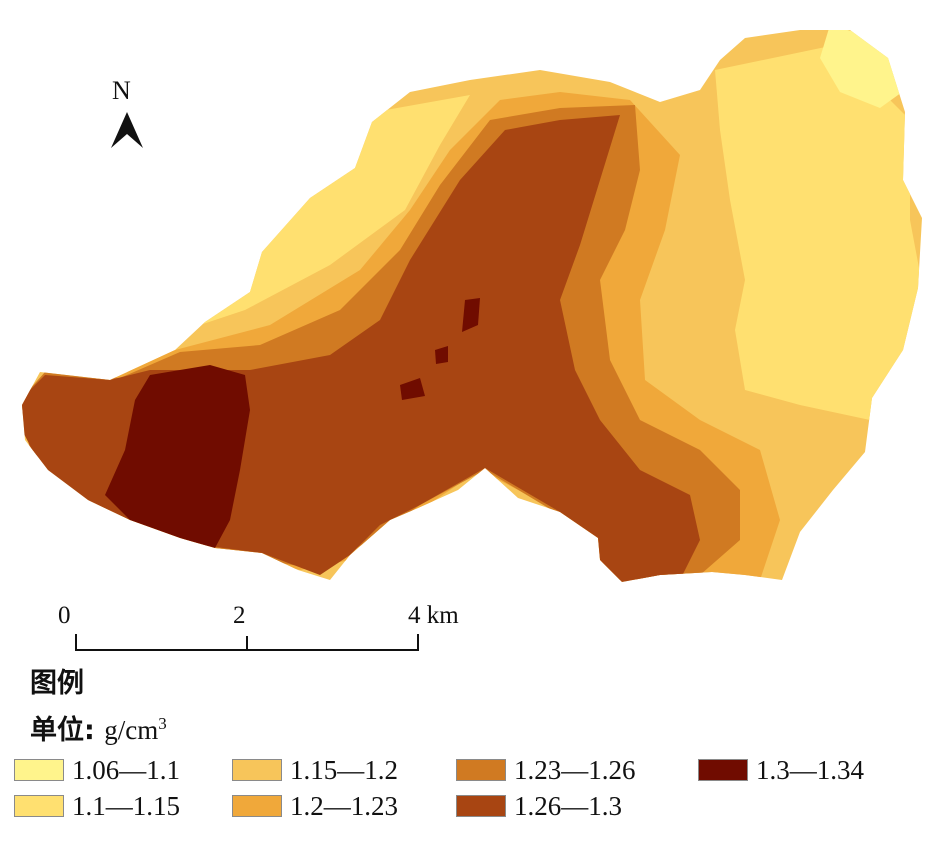 Image resolution: width=945 pixels, height=851 pixels. Describe the element at coordinates (471, 315) in the screenshot. I see `zone-1-3-1-34-patch-a` at that location.